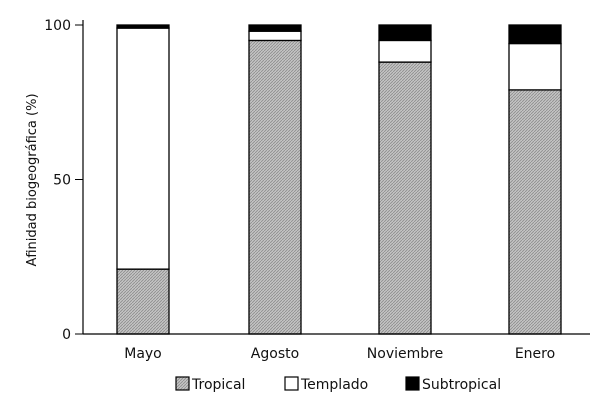 This screenshot has width=598, height=399. I want to click on bar-segment-templado-mayo, so click(143, 148).